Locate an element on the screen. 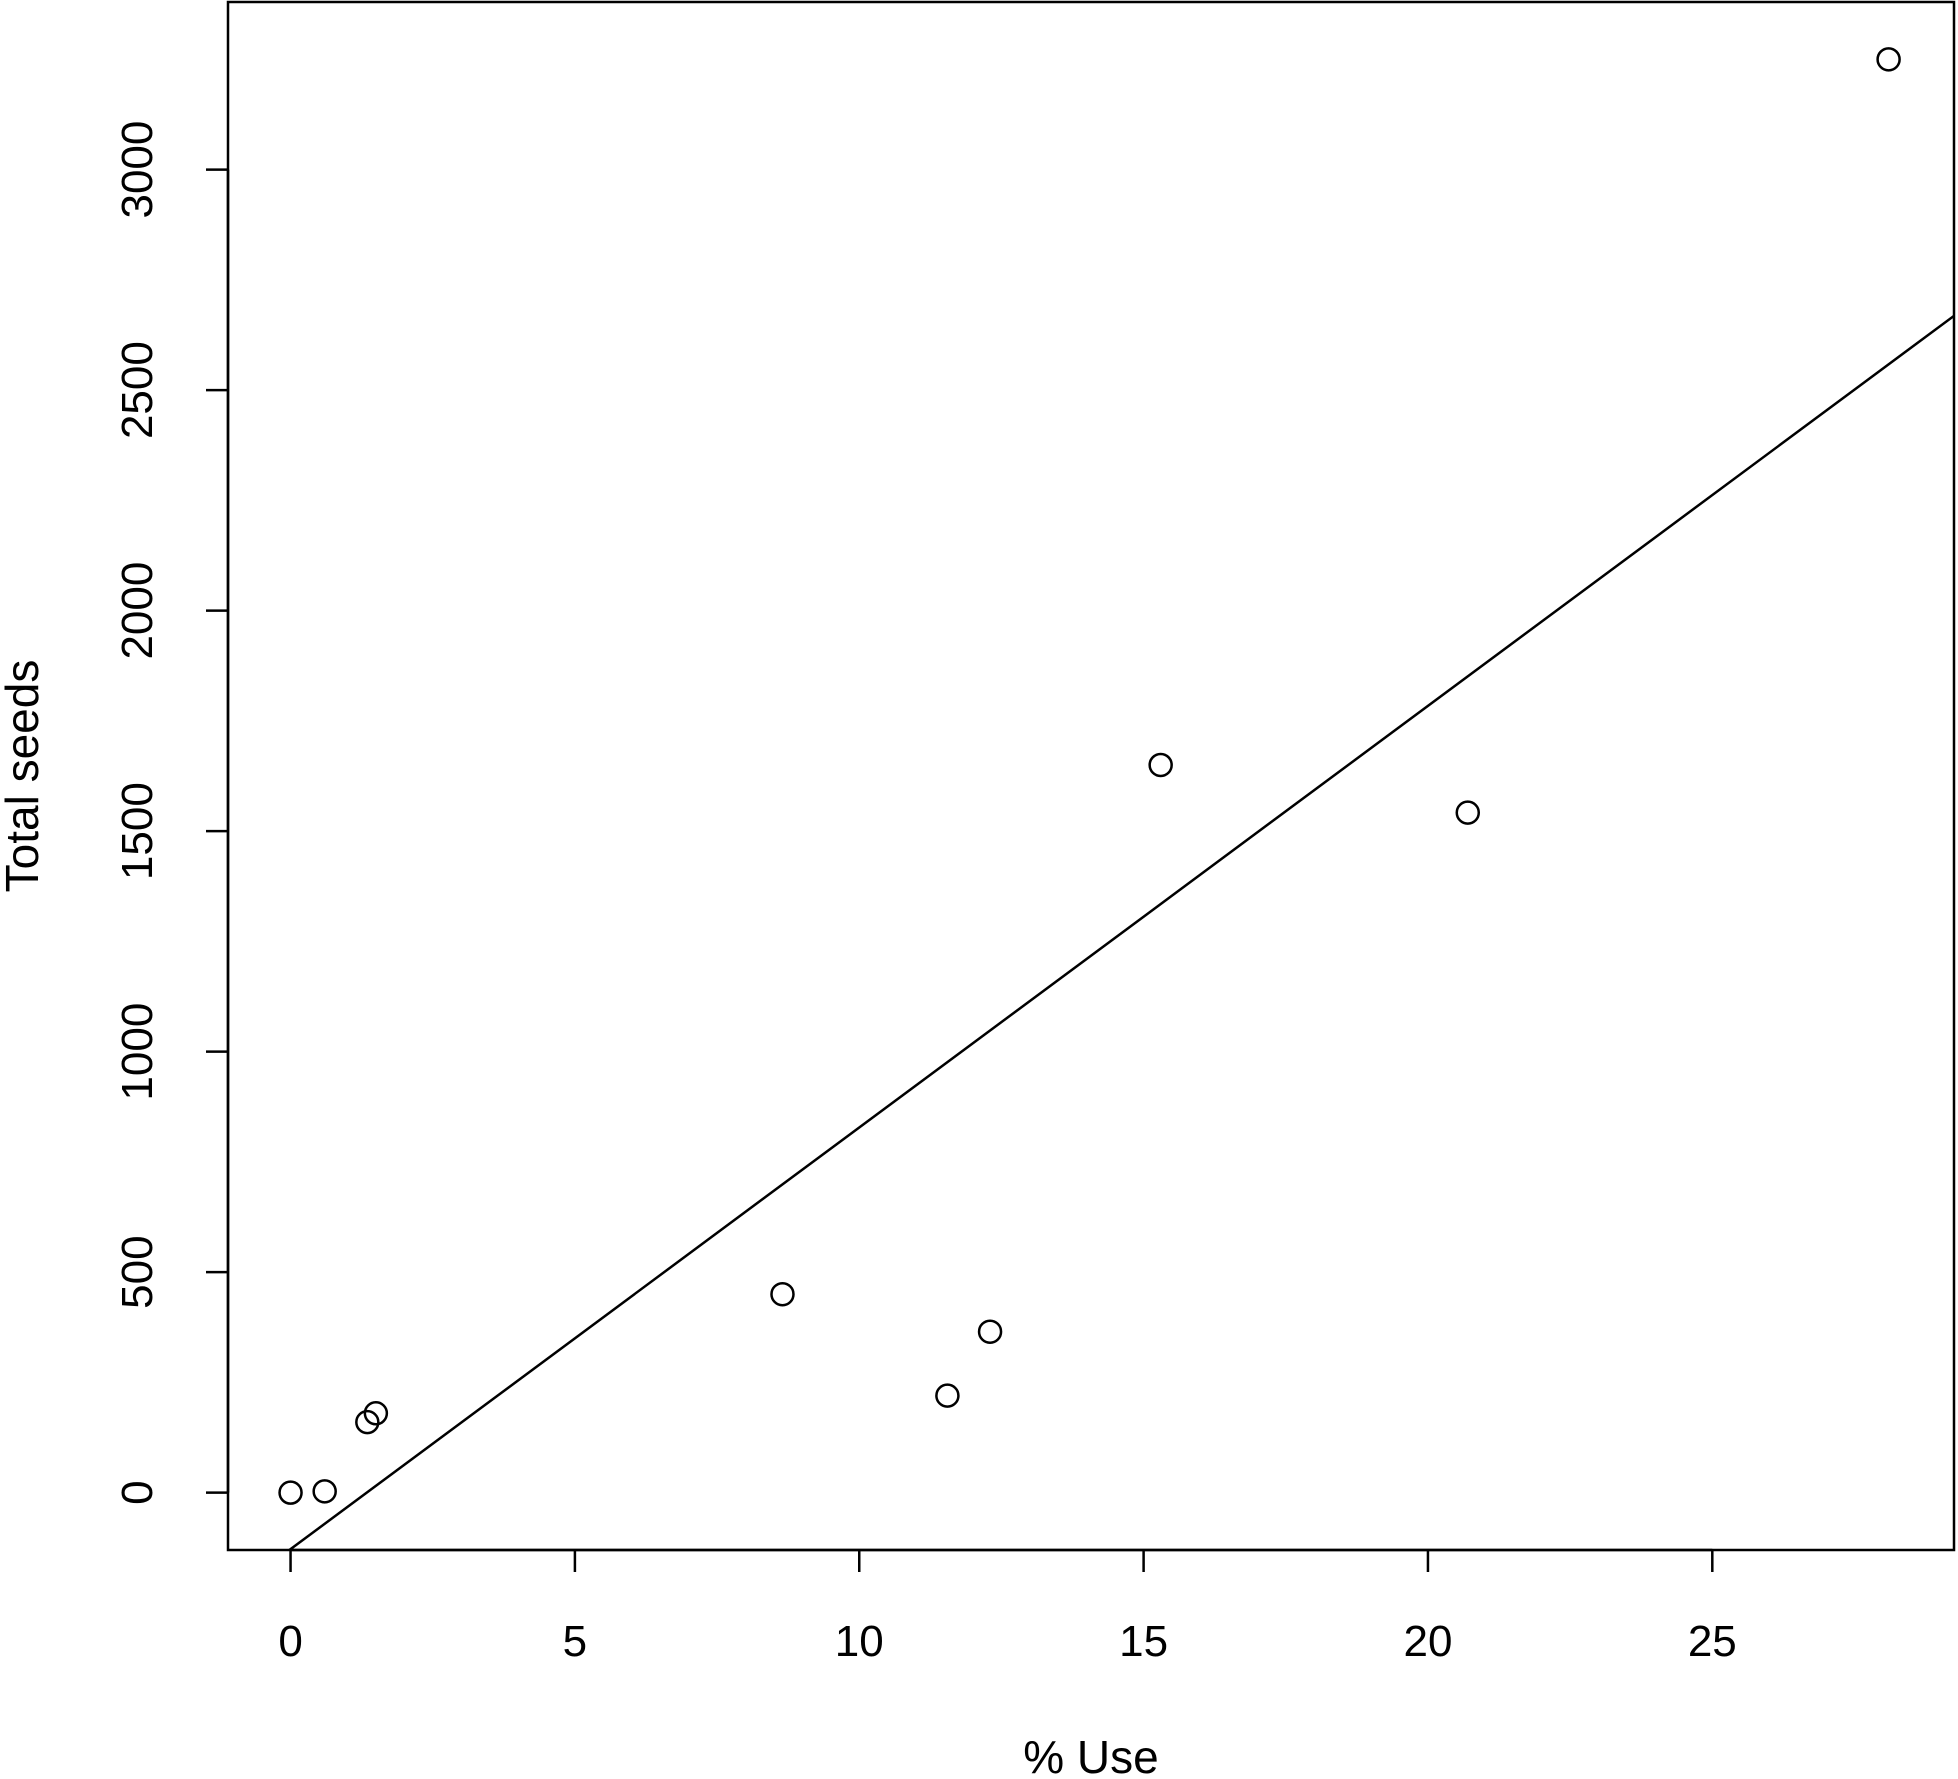  y-tick-label: 1000 is located at coordinates (137, 1052).